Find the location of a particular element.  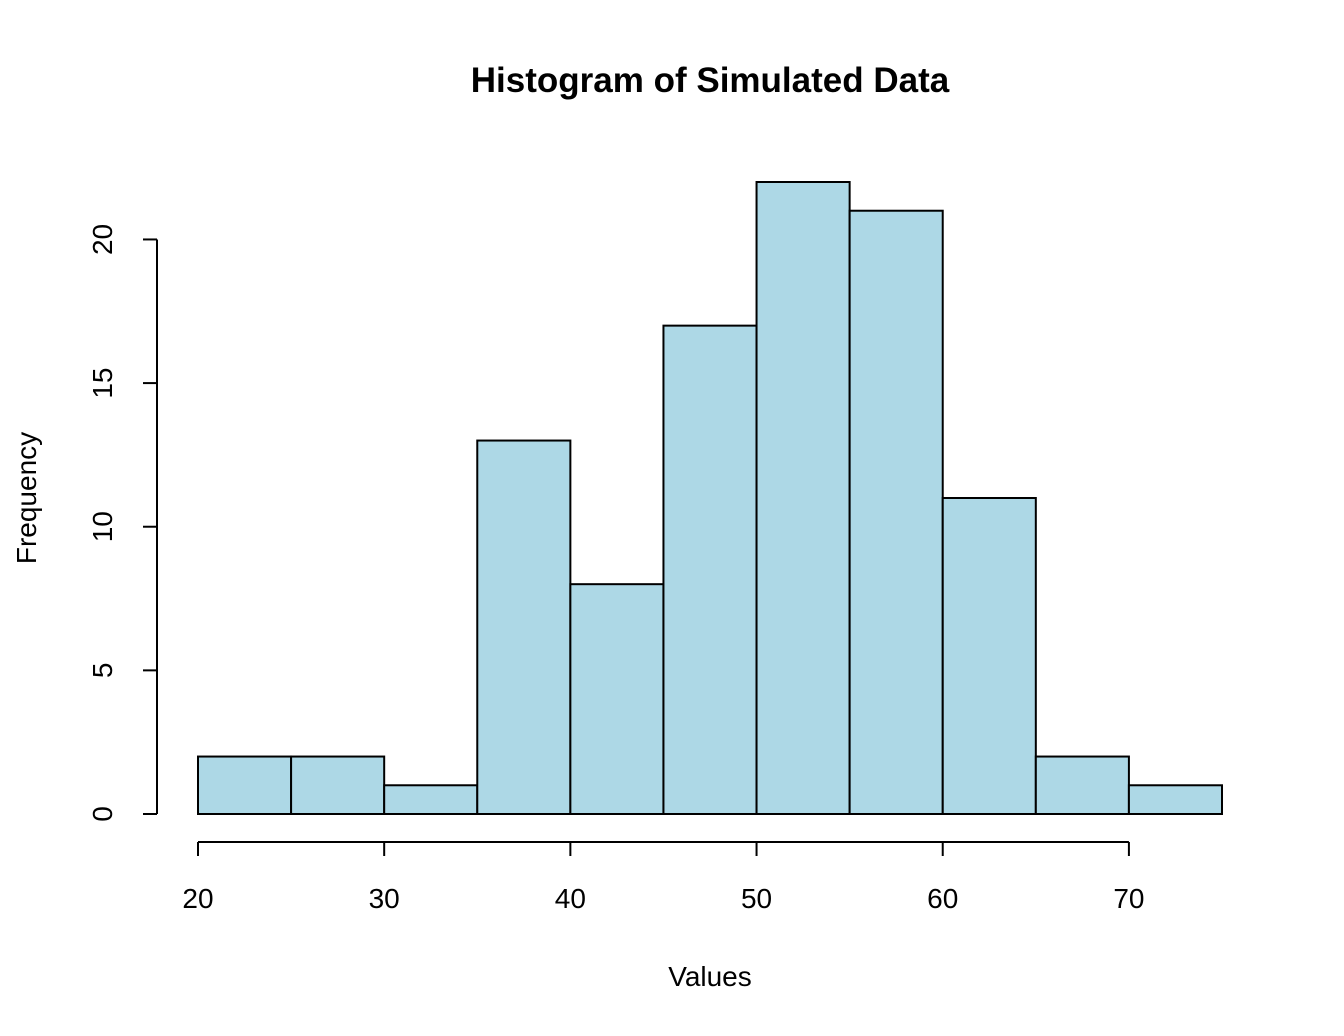

y-tick-label: 0 is located at coordinates (102, 814).